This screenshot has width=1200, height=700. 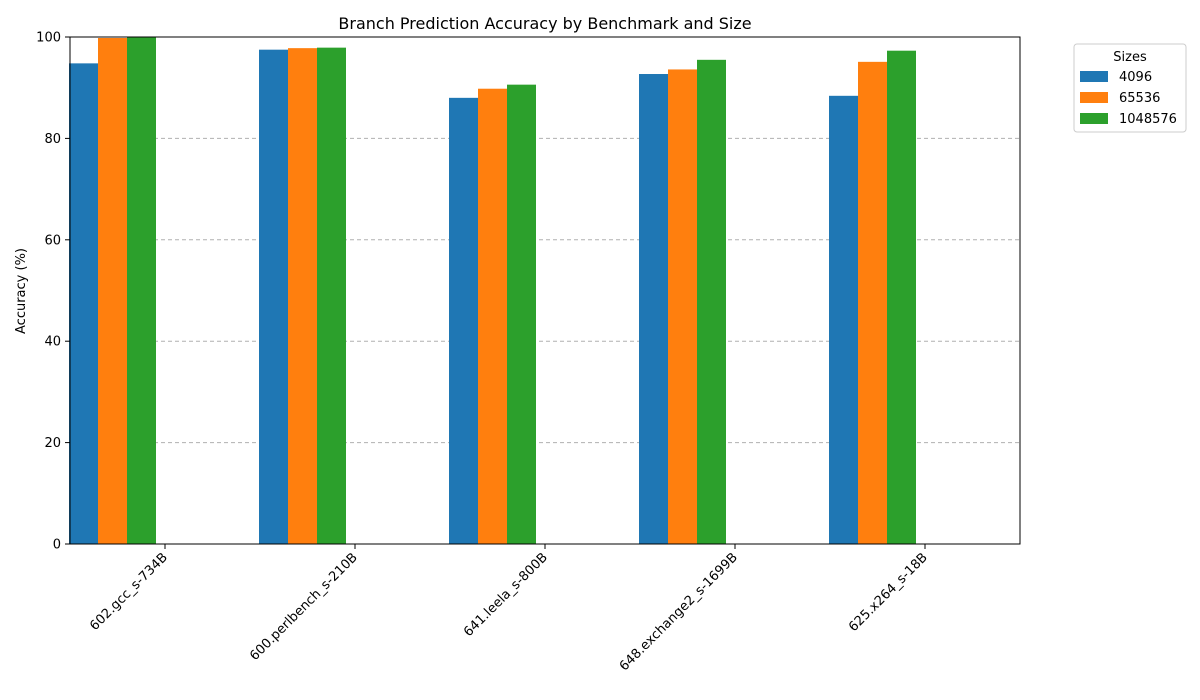 I want to click on legend-title: Sizes, so click(x=1130, y=57).